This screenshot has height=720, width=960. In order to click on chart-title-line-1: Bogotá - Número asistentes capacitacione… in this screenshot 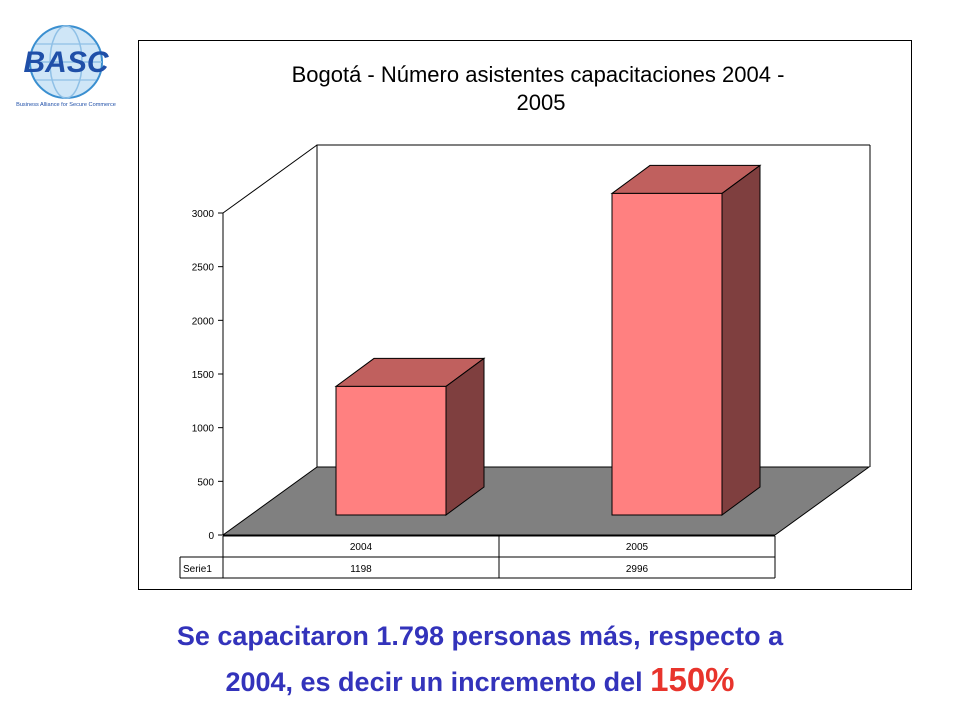, I will do `click(538, 74)`.